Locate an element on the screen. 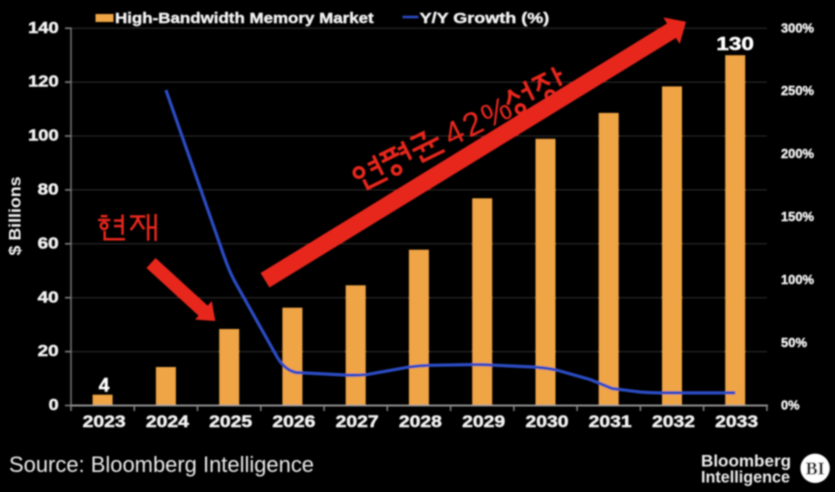 The width and height of the screenshot is (835, 492). svg-text: 200% is located at coordinates (797, 154).